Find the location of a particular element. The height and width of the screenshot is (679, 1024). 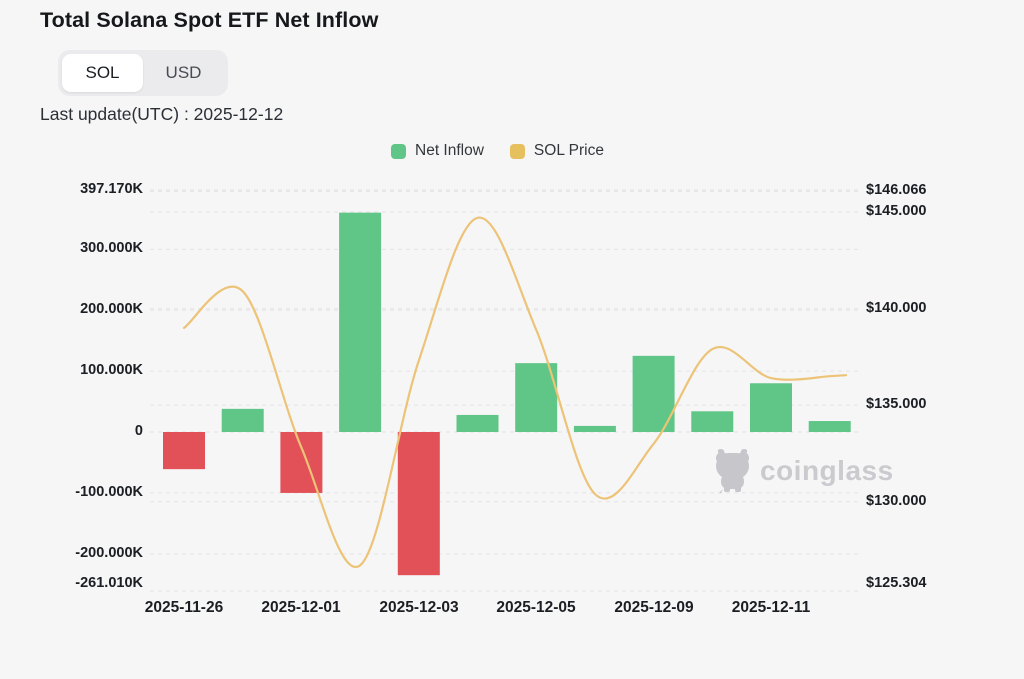

last-update-label: Last update(UTC) : 2025-12-12 is located at coordinates (162, 114).